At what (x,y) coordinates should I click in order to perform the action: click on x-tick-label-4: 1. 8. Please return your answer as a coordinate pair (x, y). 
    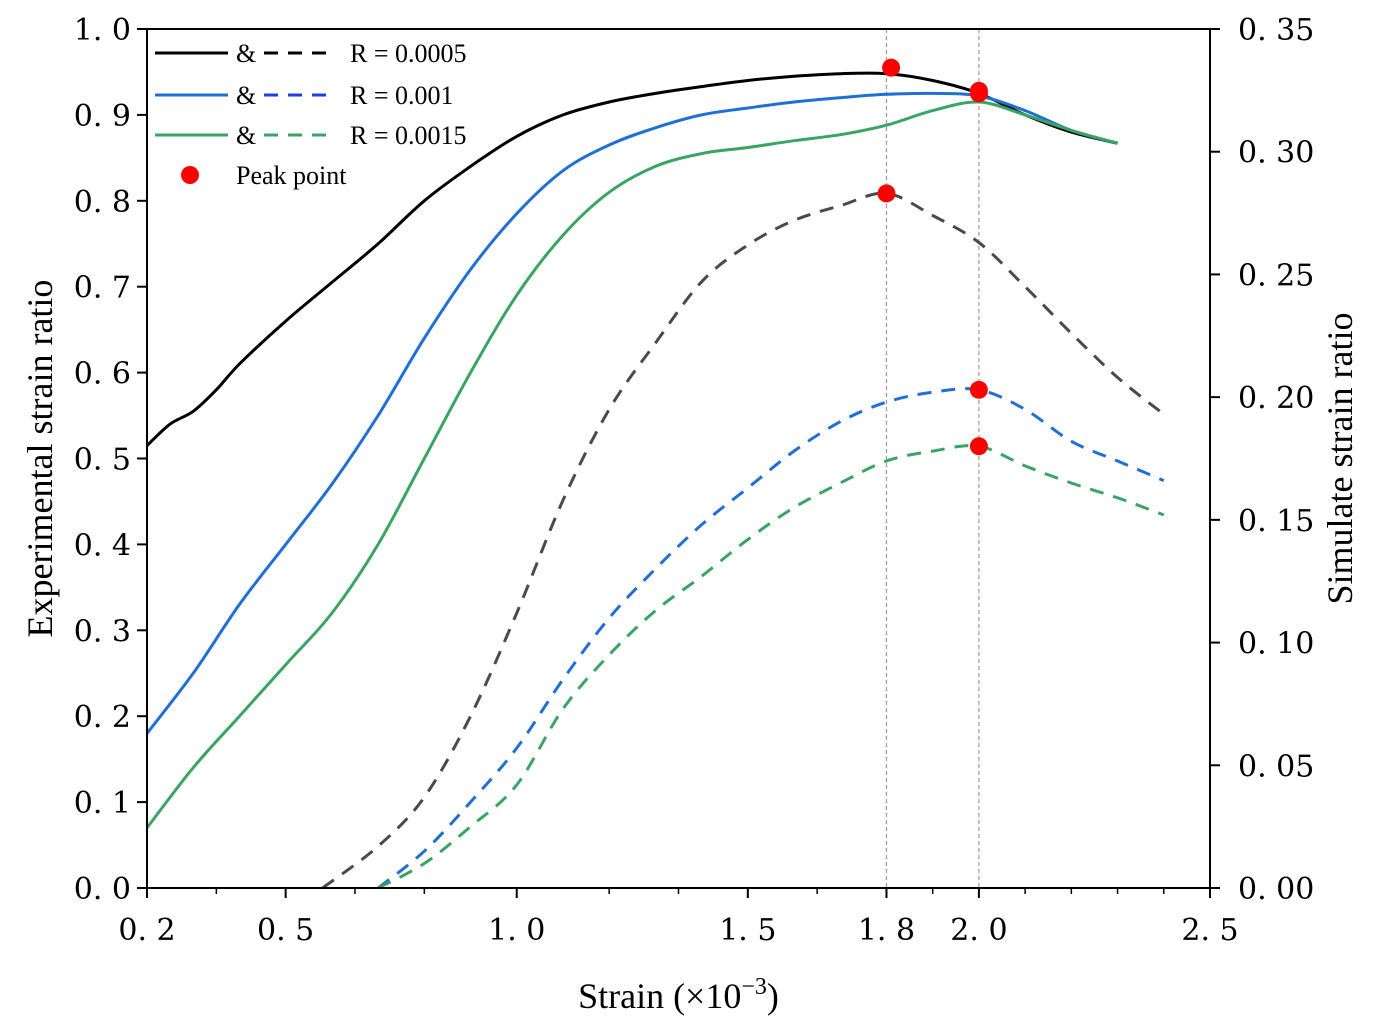
    Looking at the image, I should click on (886, 930).